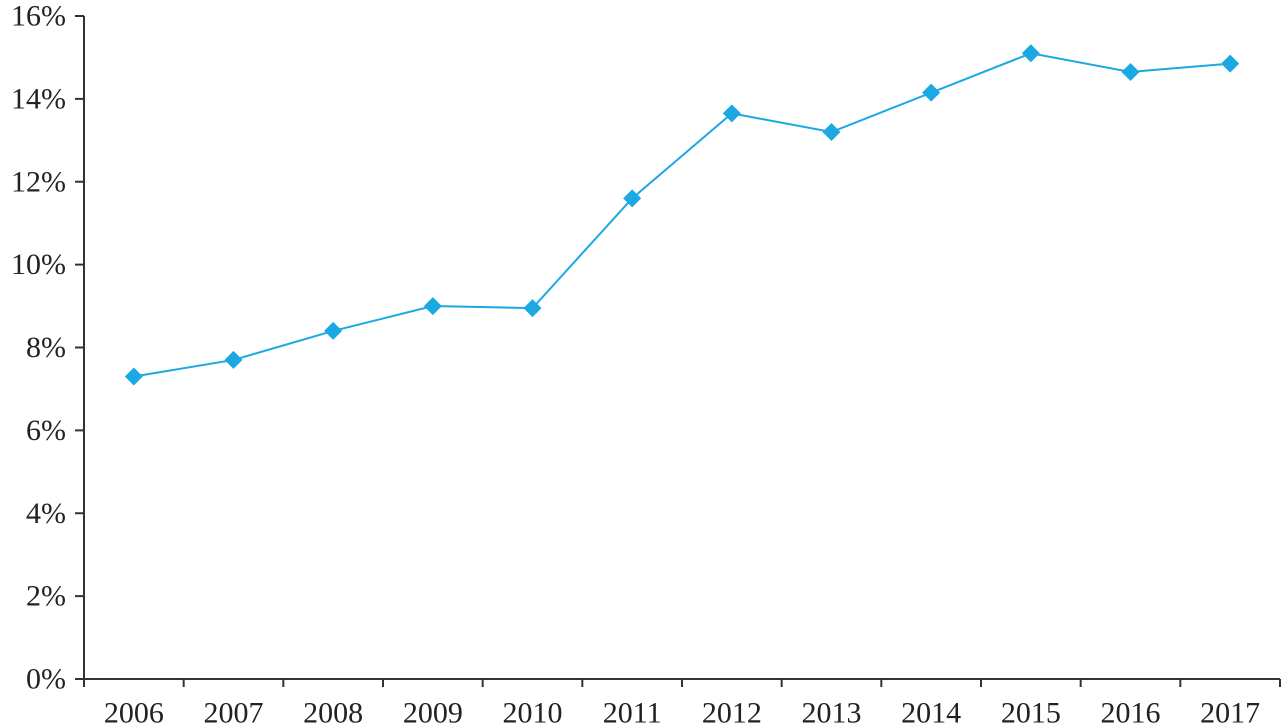 The height and width of the screenshot is (725, 1282). I want to click on y-tick-label: 8%, so click(46, 347).